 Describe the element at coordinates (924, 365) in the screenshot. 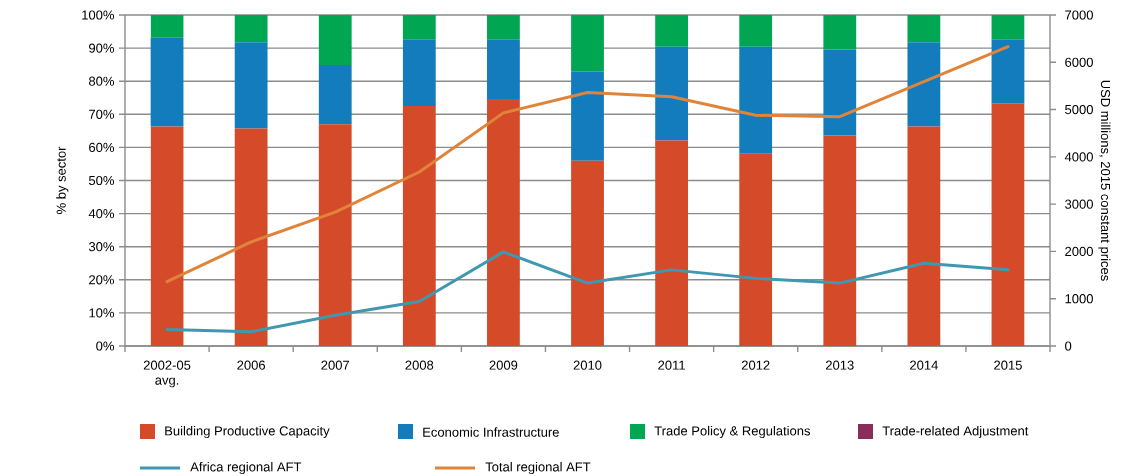

I see `x-tick-label: 2014` at that location.